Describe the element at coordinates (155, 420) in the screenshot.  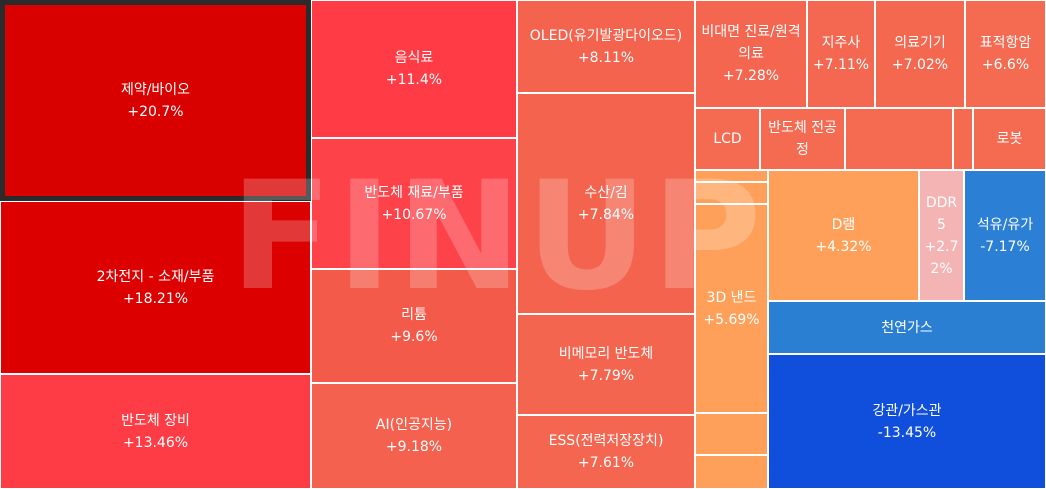
I see `tile-name: 반도체 장비` at that location.